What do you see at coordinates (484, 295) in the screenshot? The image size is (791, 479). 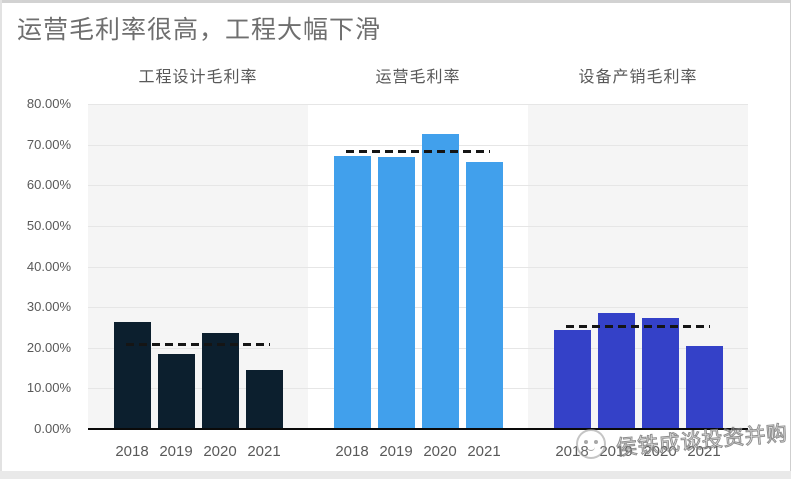 I see `bar-2021-panel2` at bounding box center [484, 295].